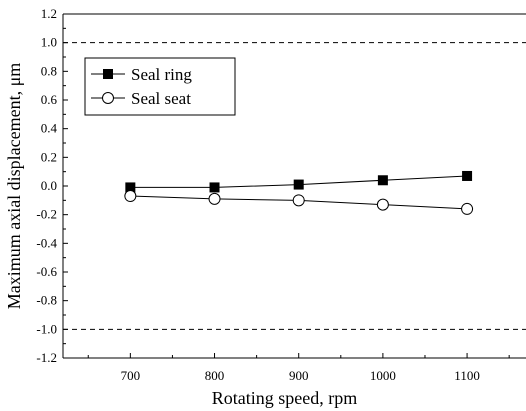  What do you see at coordinates (14, 186) in the screenshot?
I see `y-axis-title: Maximum axial displacement, μm` at bounding box center [14, 186].